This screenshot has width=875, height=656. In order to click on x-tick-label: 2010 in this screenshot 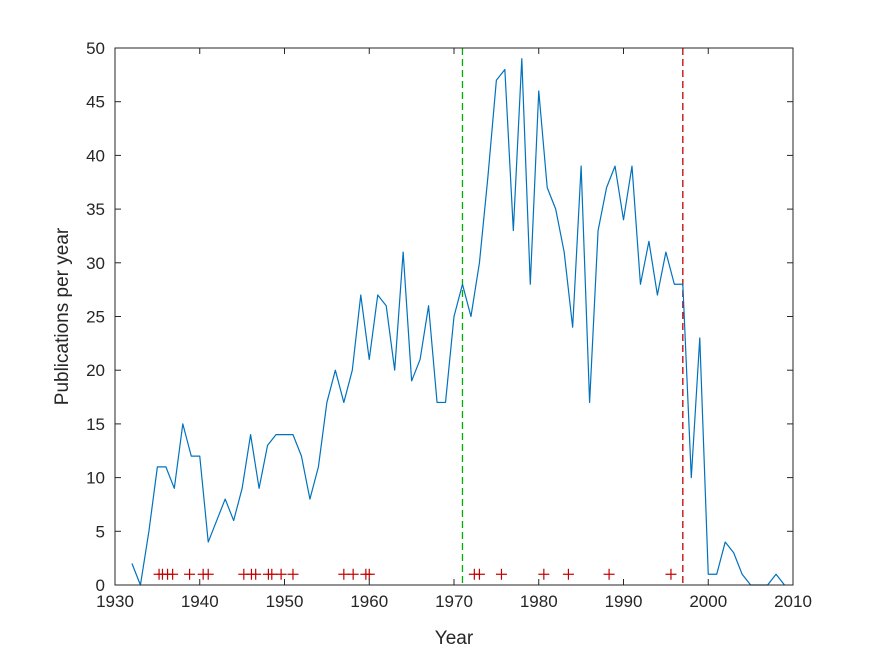, I will do `click(793, 601)`.